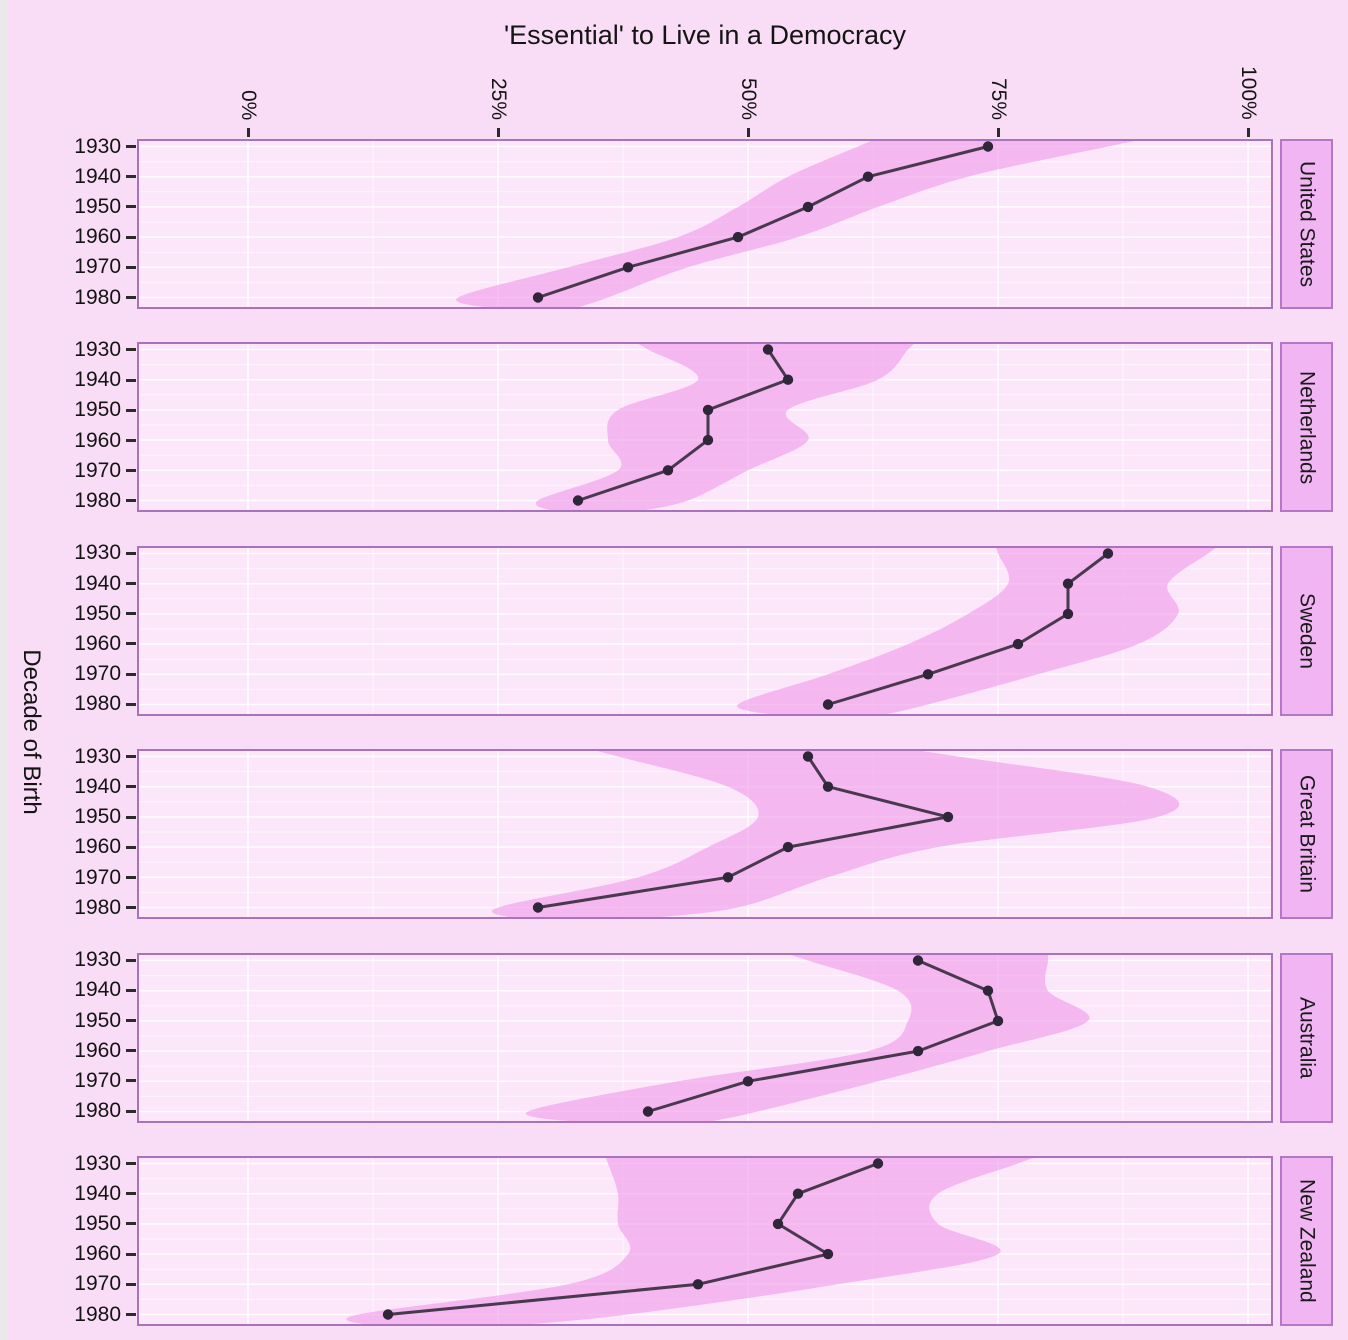 The image size is (1348, 1340). What do you see at coordinates (1307, 834) in the screenshot?
I see `country-strip-label: Great Britain` at bounding box center [1307, 834].